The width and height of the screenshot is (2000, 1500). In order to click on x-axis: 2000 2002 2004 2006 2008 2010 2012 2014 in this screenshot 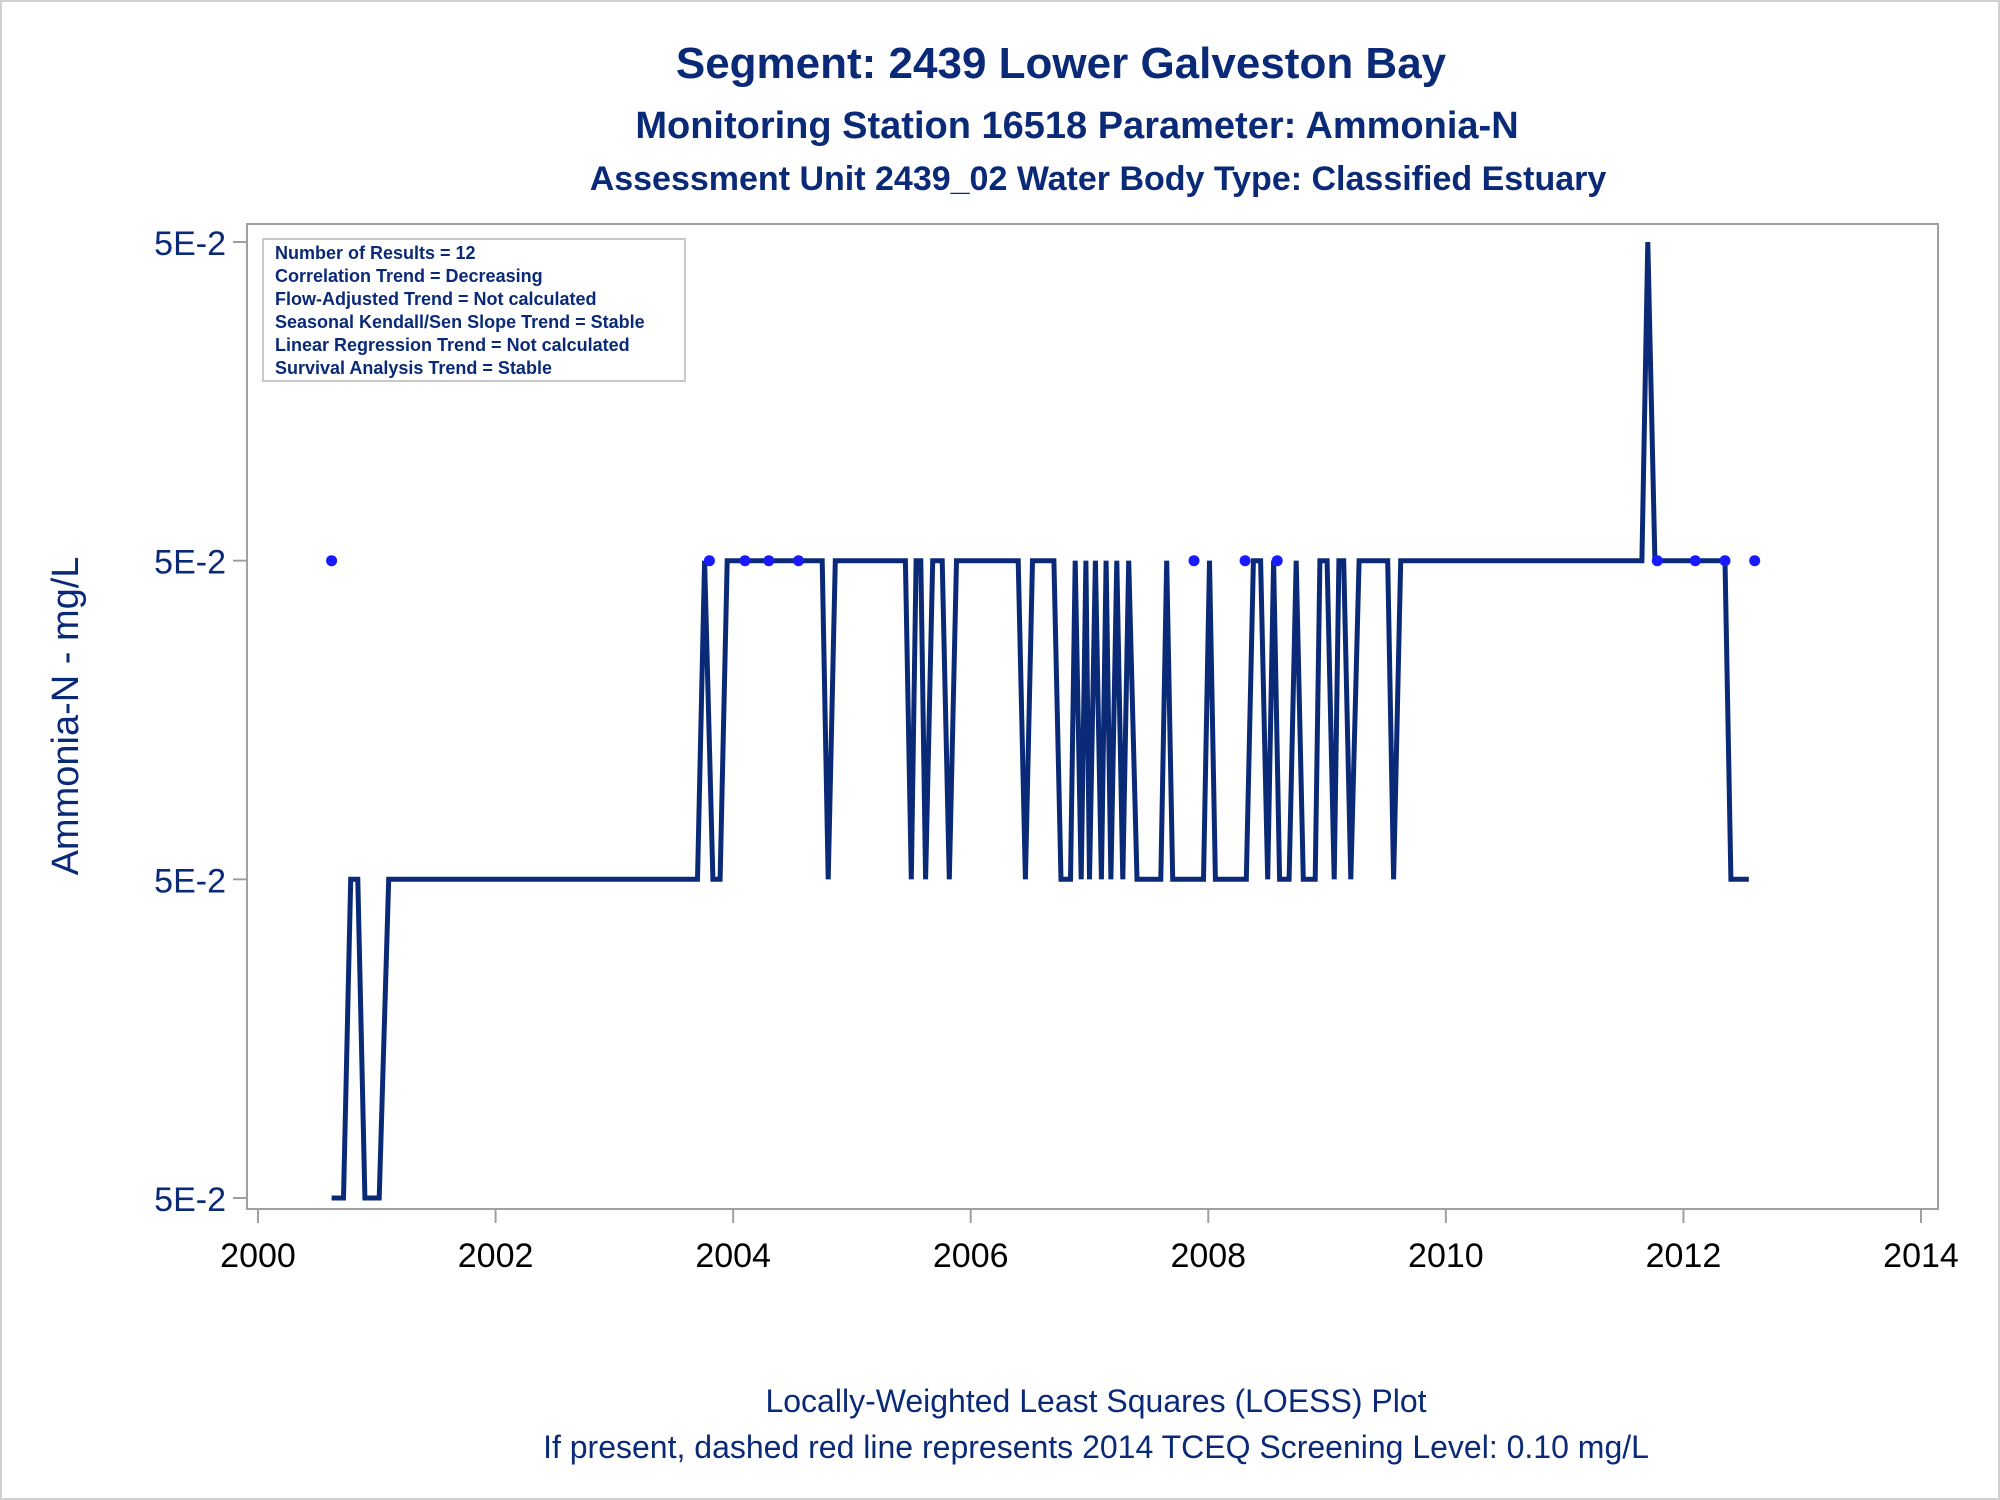, I will do `click(1089, 1242)`.